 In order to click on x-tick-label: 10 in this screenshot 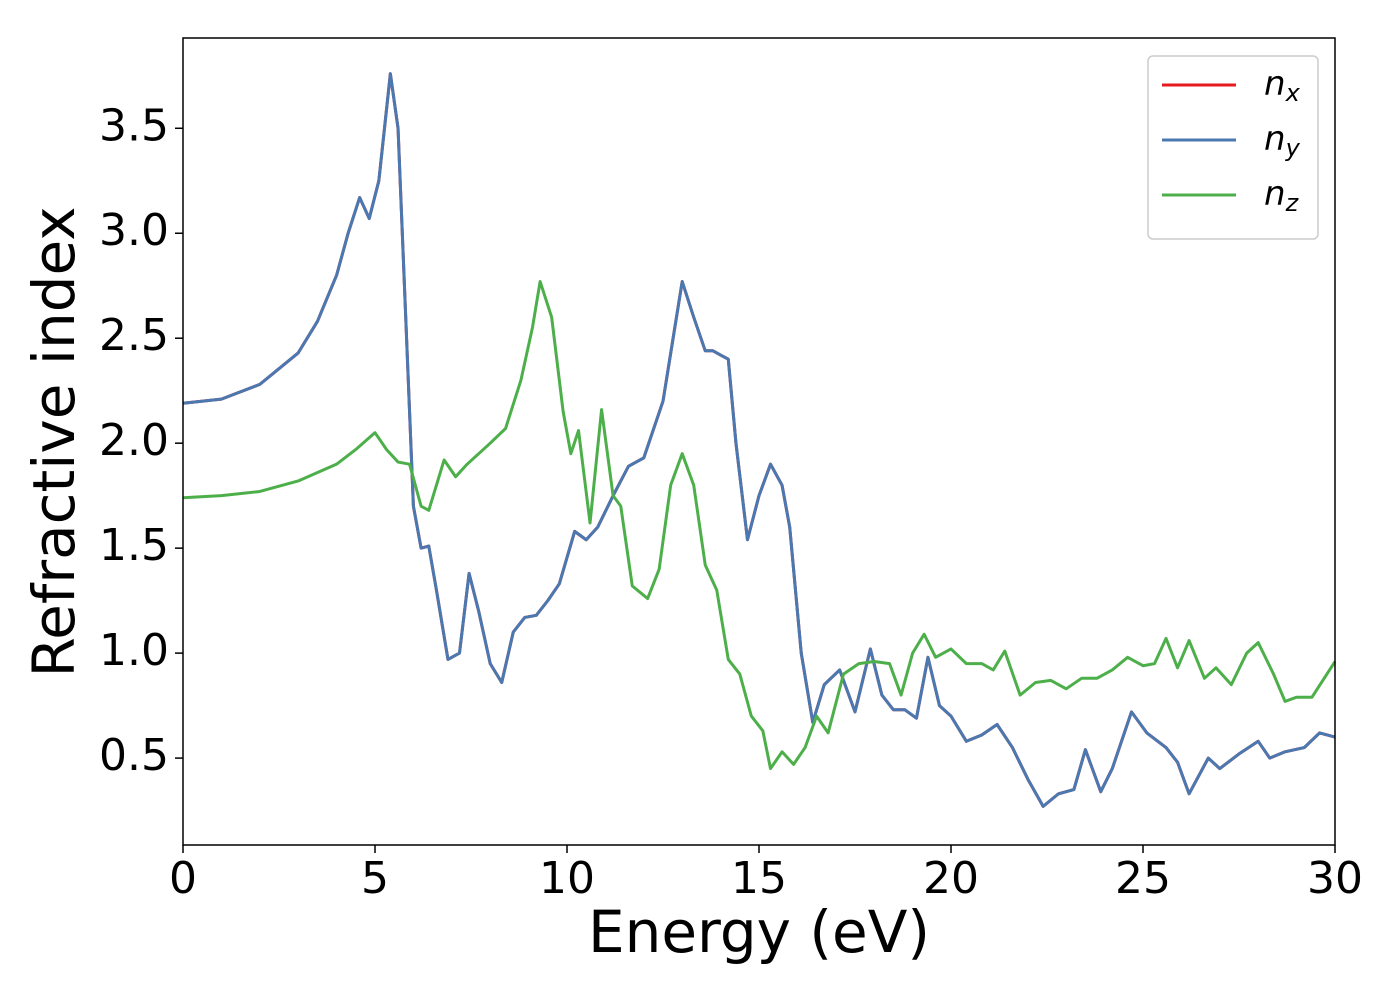, I will do `click(567, 878)`.